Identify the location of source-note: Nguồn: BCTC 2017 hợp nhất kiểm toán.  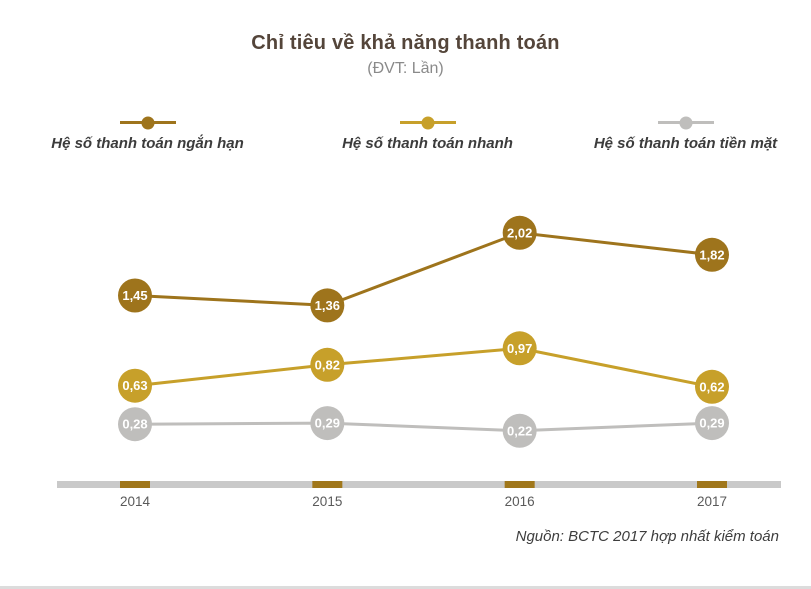
(647, 536).